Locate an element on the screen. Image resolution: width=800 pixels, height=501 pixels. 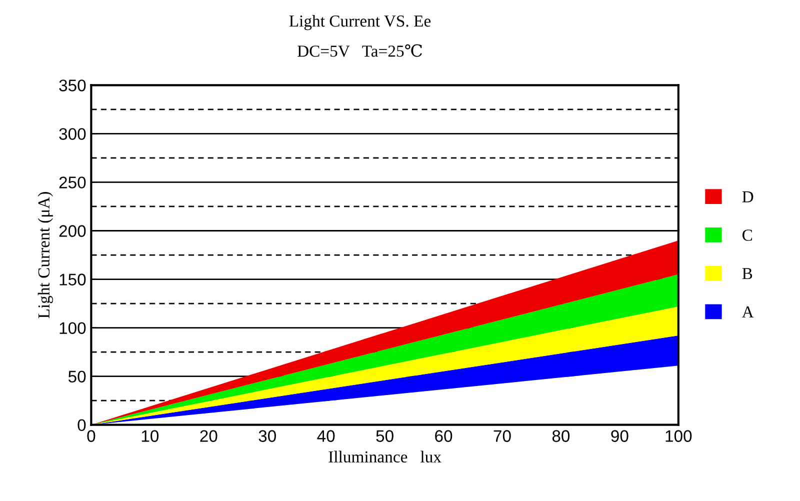
x-tick-label: 20 is located at coordinates (209, 436).